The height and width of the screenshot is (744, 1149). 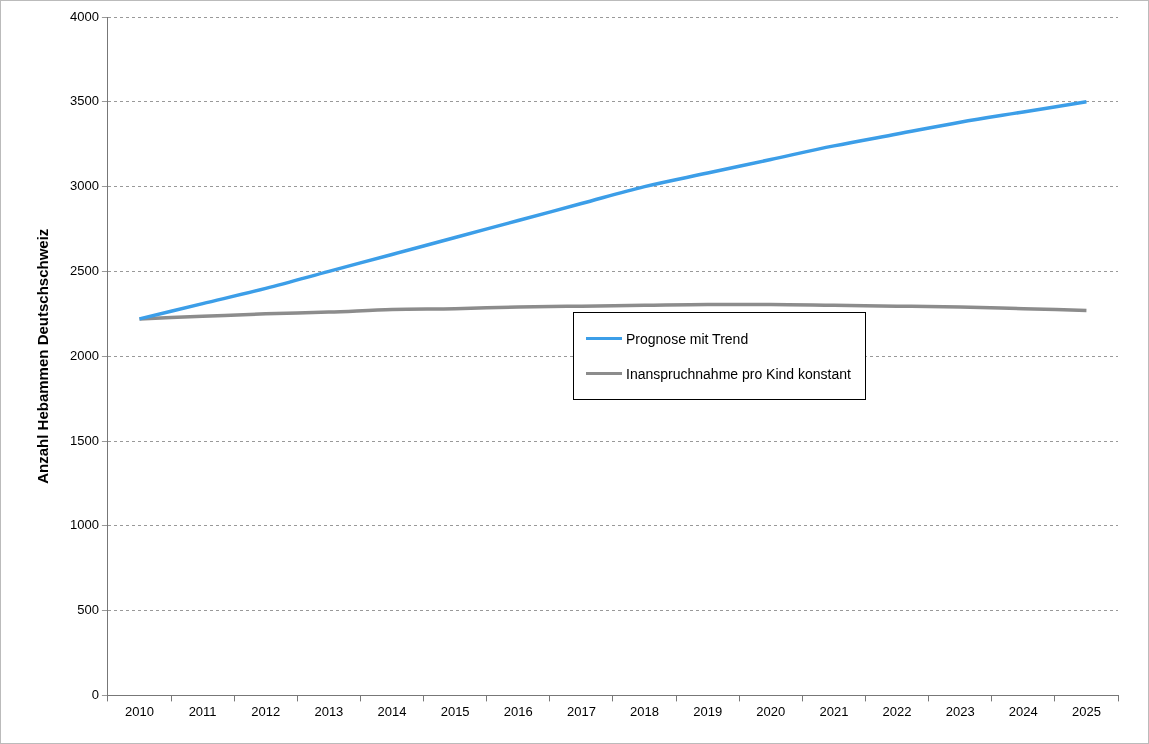 I want to click on x-tick-label: 2012, so click(x=266, y=711).